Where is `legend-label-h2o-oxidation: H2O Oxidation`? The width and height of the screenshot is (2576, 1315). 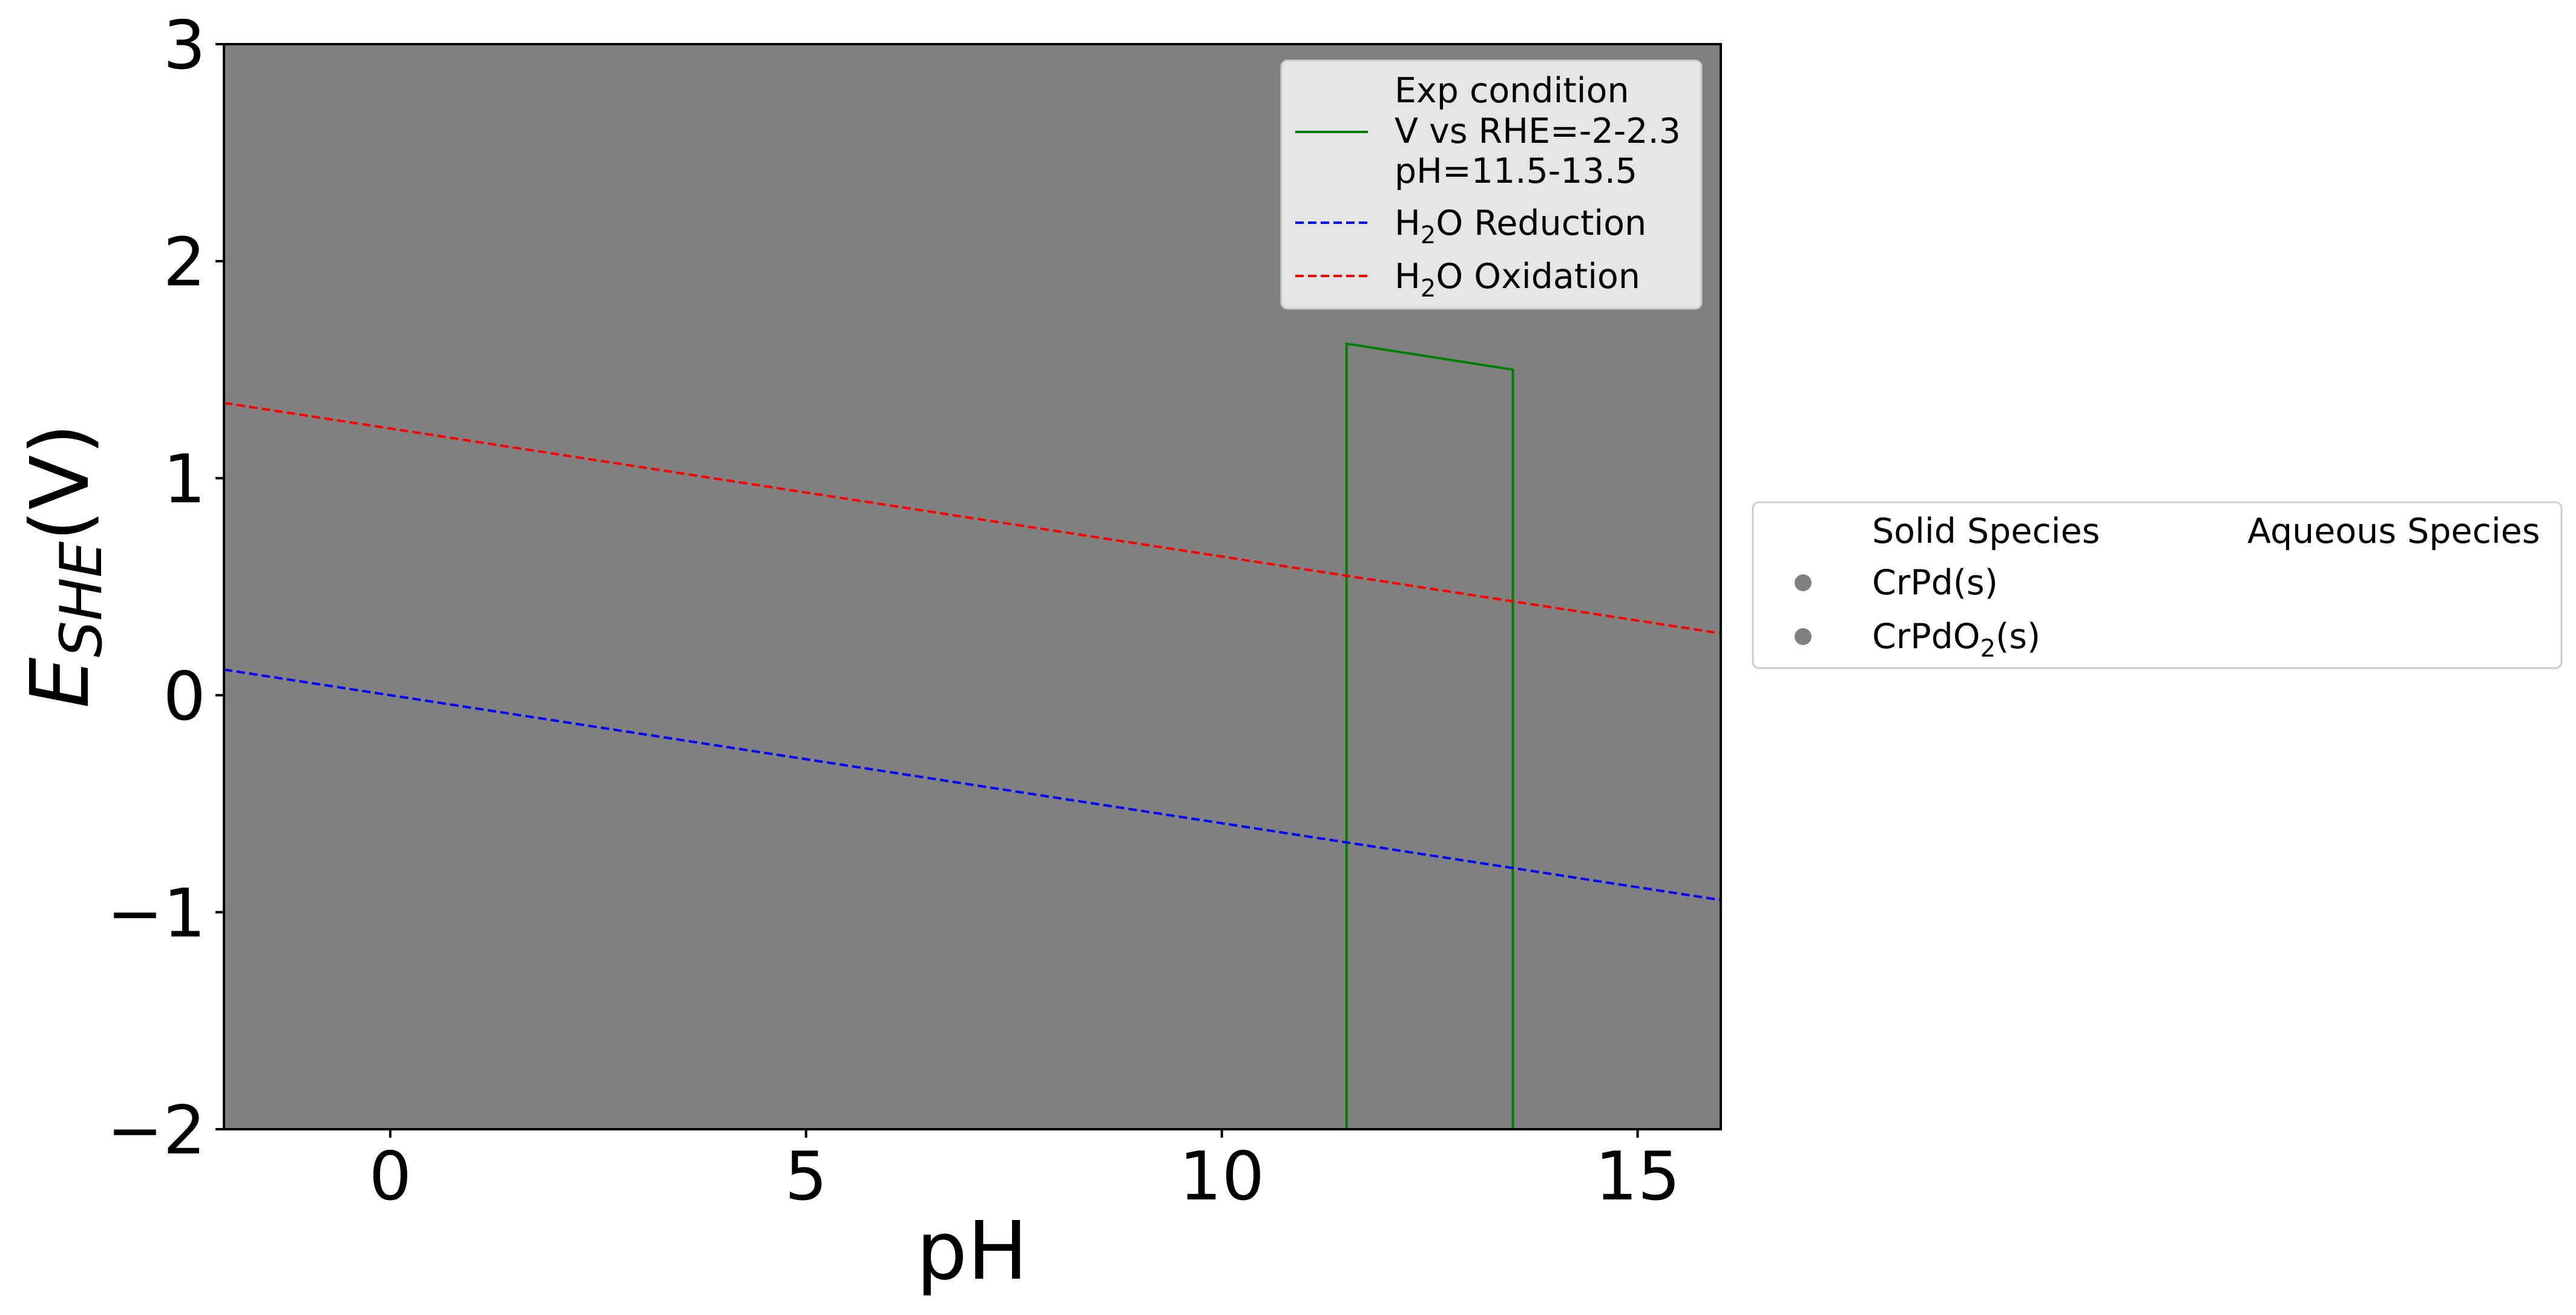 legend-label-h2o-oxidation: H2O Oxidation is located at coordinates (1518, 280).